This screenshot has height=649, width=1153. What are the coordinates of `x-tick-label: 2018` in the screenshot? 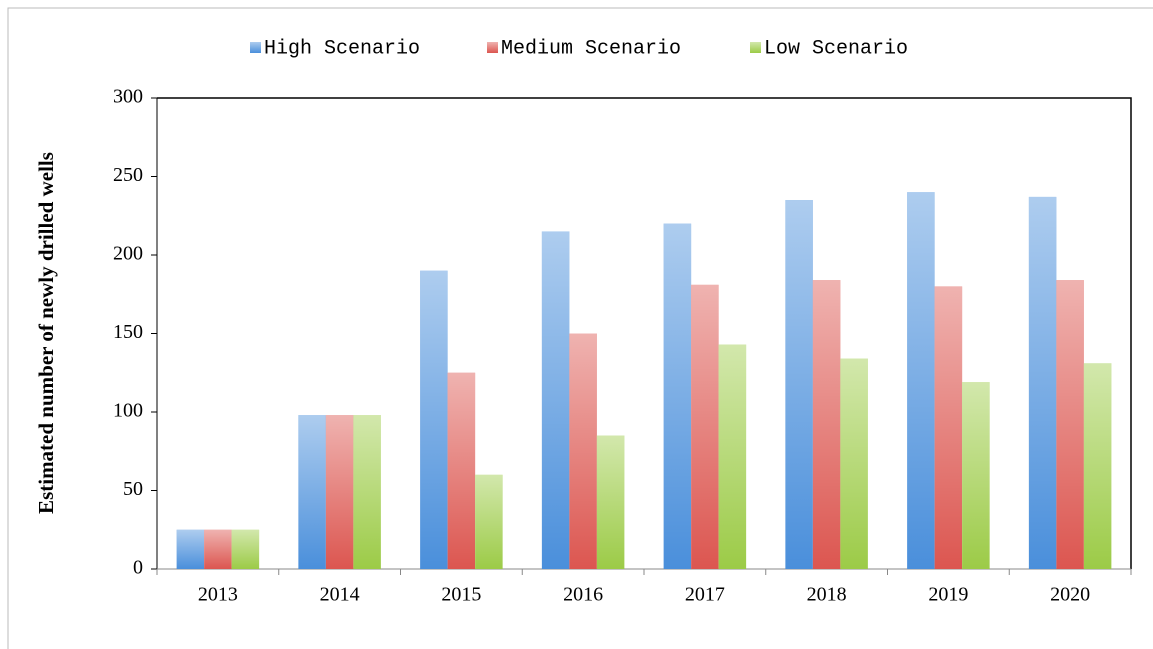 It's located at (827, 595).